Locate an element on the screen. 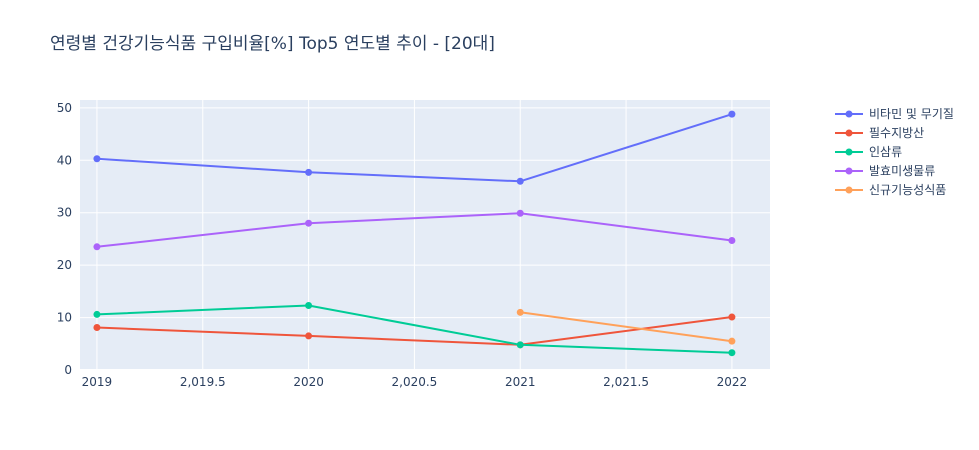 The width and height of the screenshot is (979, 450). y-tick-label: 10 is located at coordinates (64, 318).